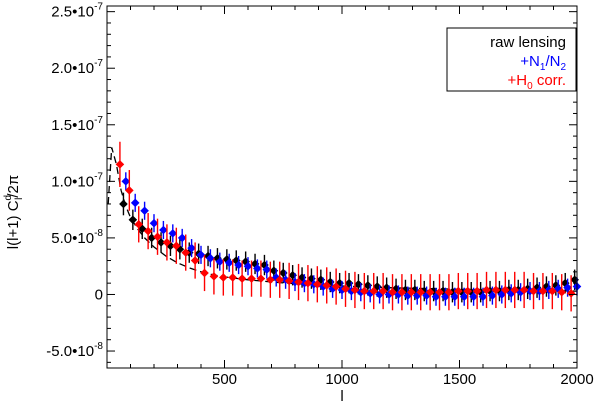 This screenshot has width=600, height=403. What do you see at coordinates (77, 67) in the screenshot?
I see `y-tick-label: 2.0•10-7` at bounding box center [77, 67].